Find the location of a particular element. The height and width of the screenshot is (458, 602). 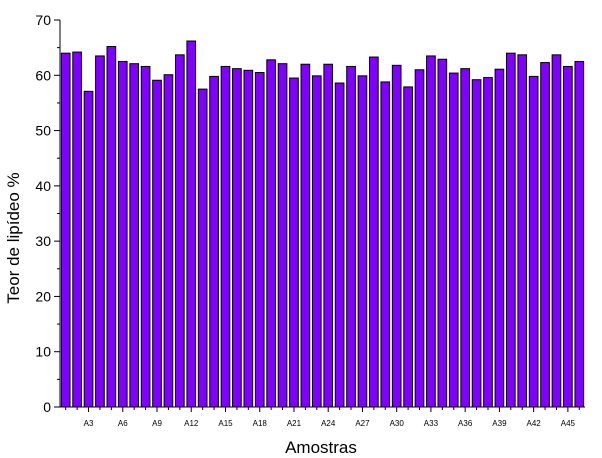

bar-A21 is located at coordinates (294, 242).